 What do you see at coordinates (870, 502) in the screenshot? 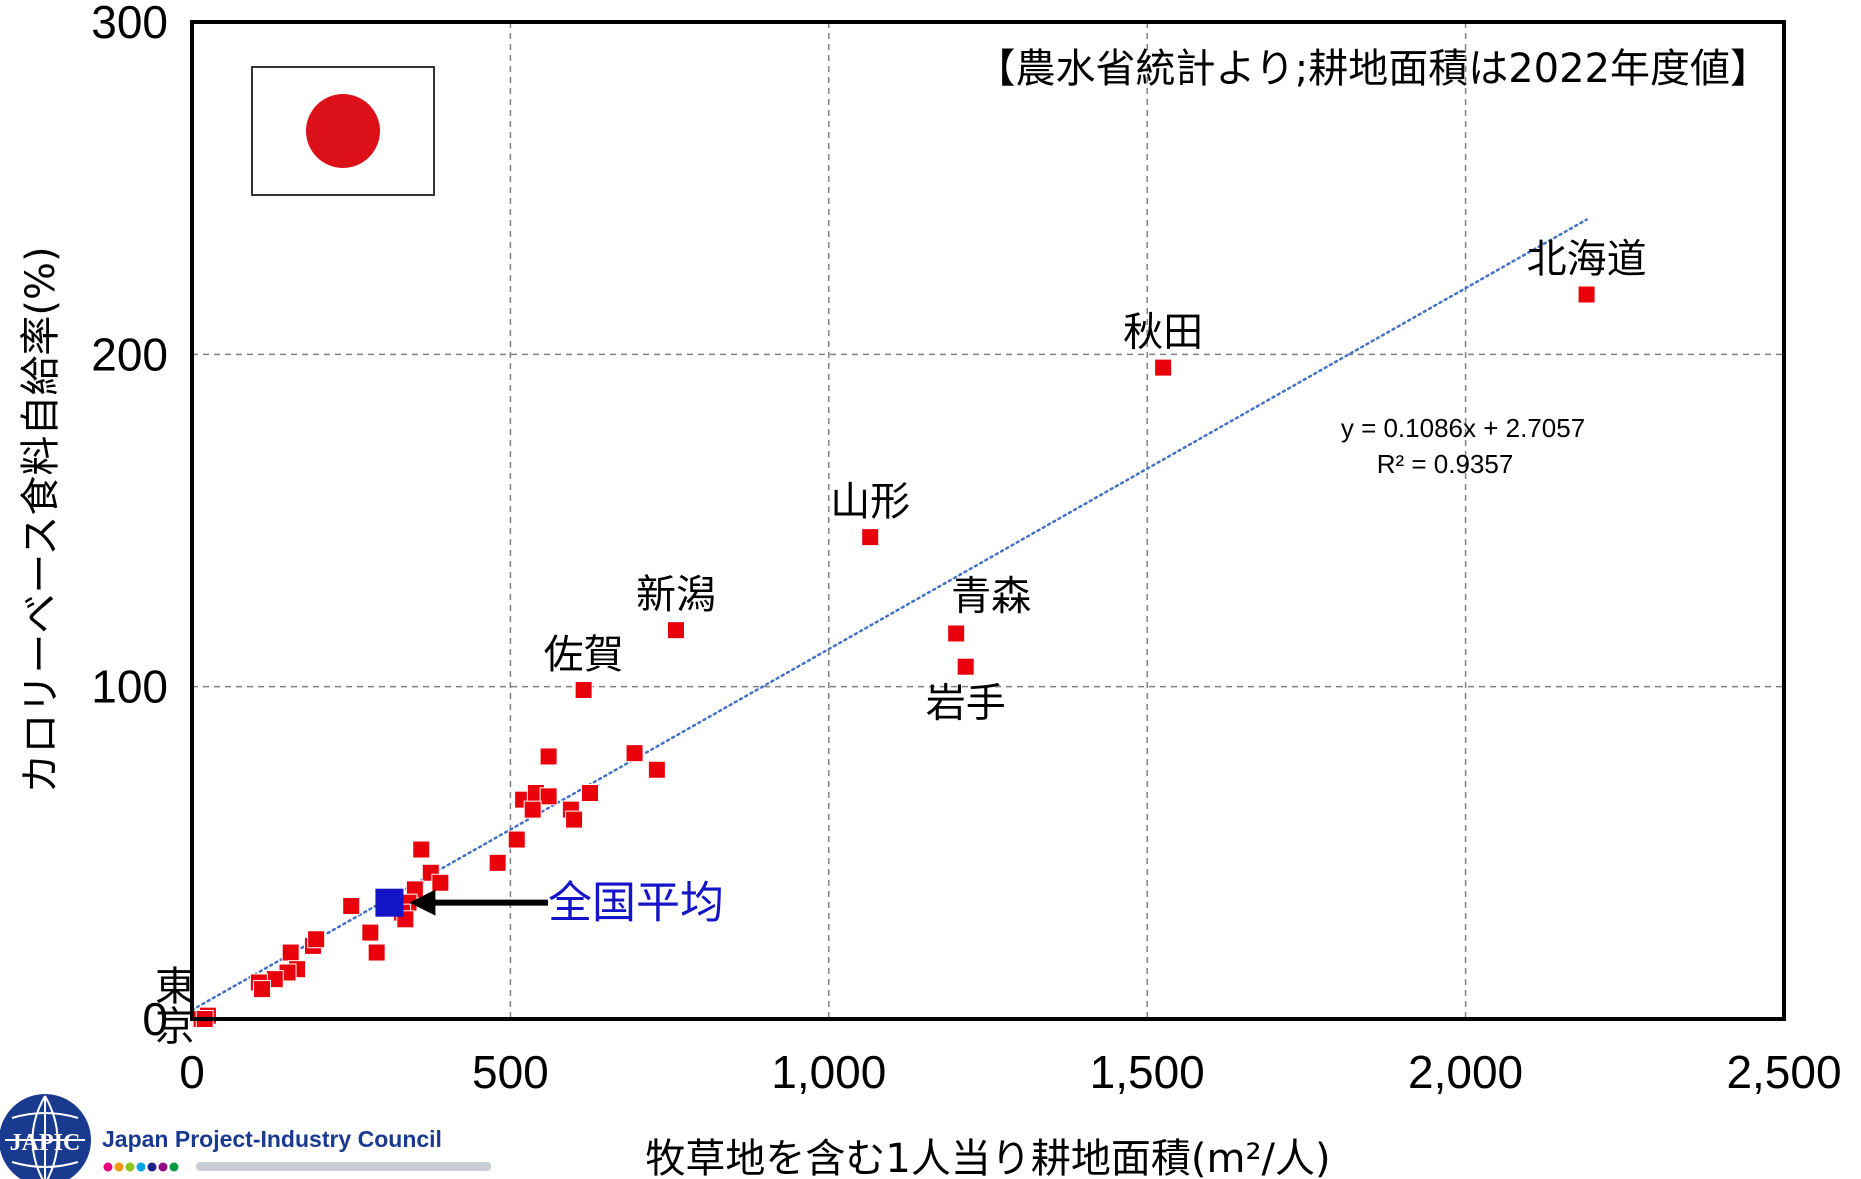
I see `point-label: 山形` at bounding box center [870, 502].